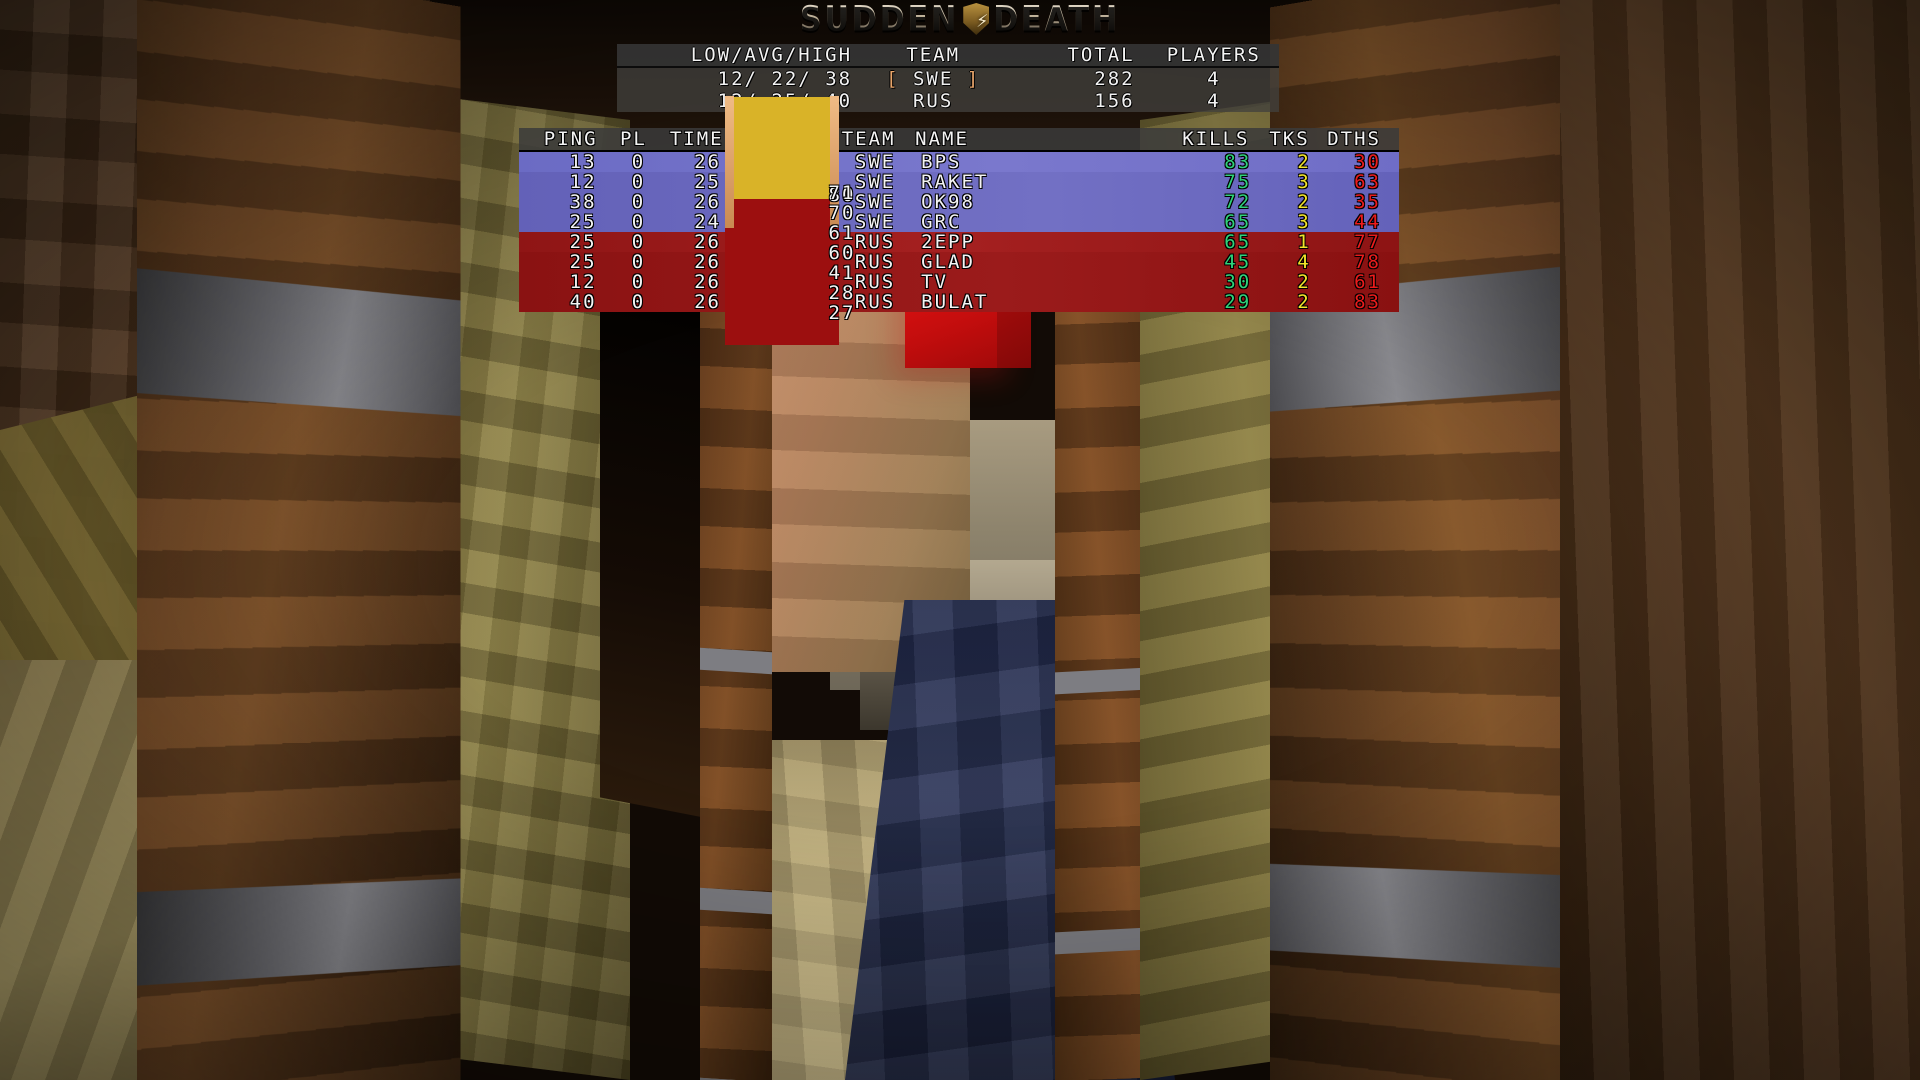 The width and height of the screenshot is (1920, 1080). I want to click on cell-frags: 27, so click(787, 302).